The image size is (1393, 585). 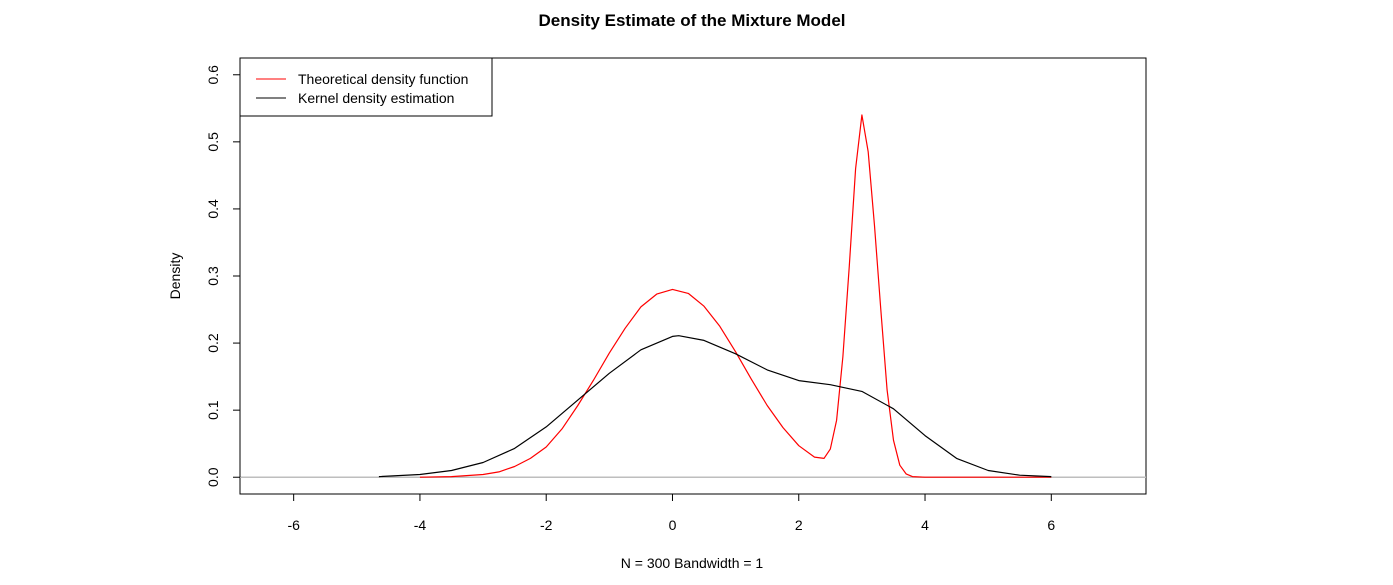 I want to click on y-tick-label: 0.3, so click(x=213, y=276).